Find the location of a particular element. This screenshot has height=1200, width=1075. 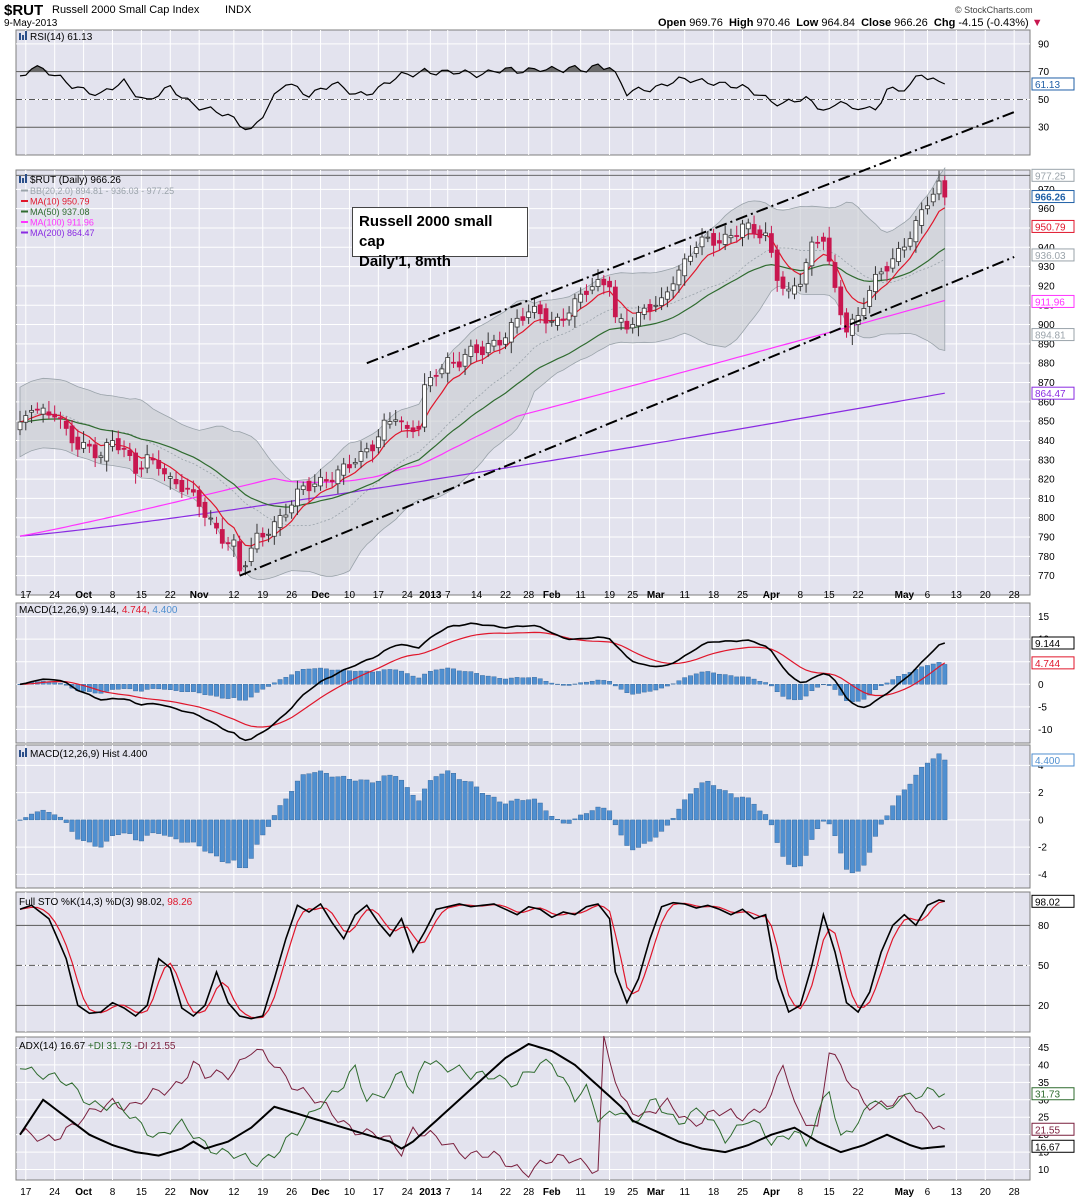

open-value: 969.76 is located at coordinates (706, 23).